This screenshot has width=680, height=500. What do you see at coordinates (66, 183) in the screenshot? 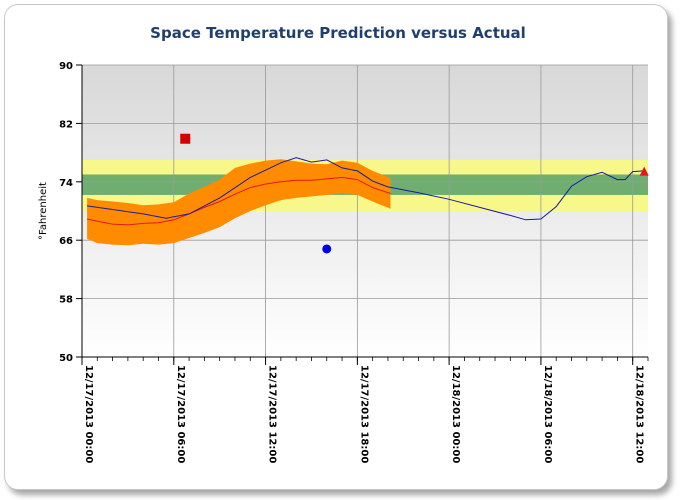
I see `y-tick-label: 74` at bounding box center [66, 183].